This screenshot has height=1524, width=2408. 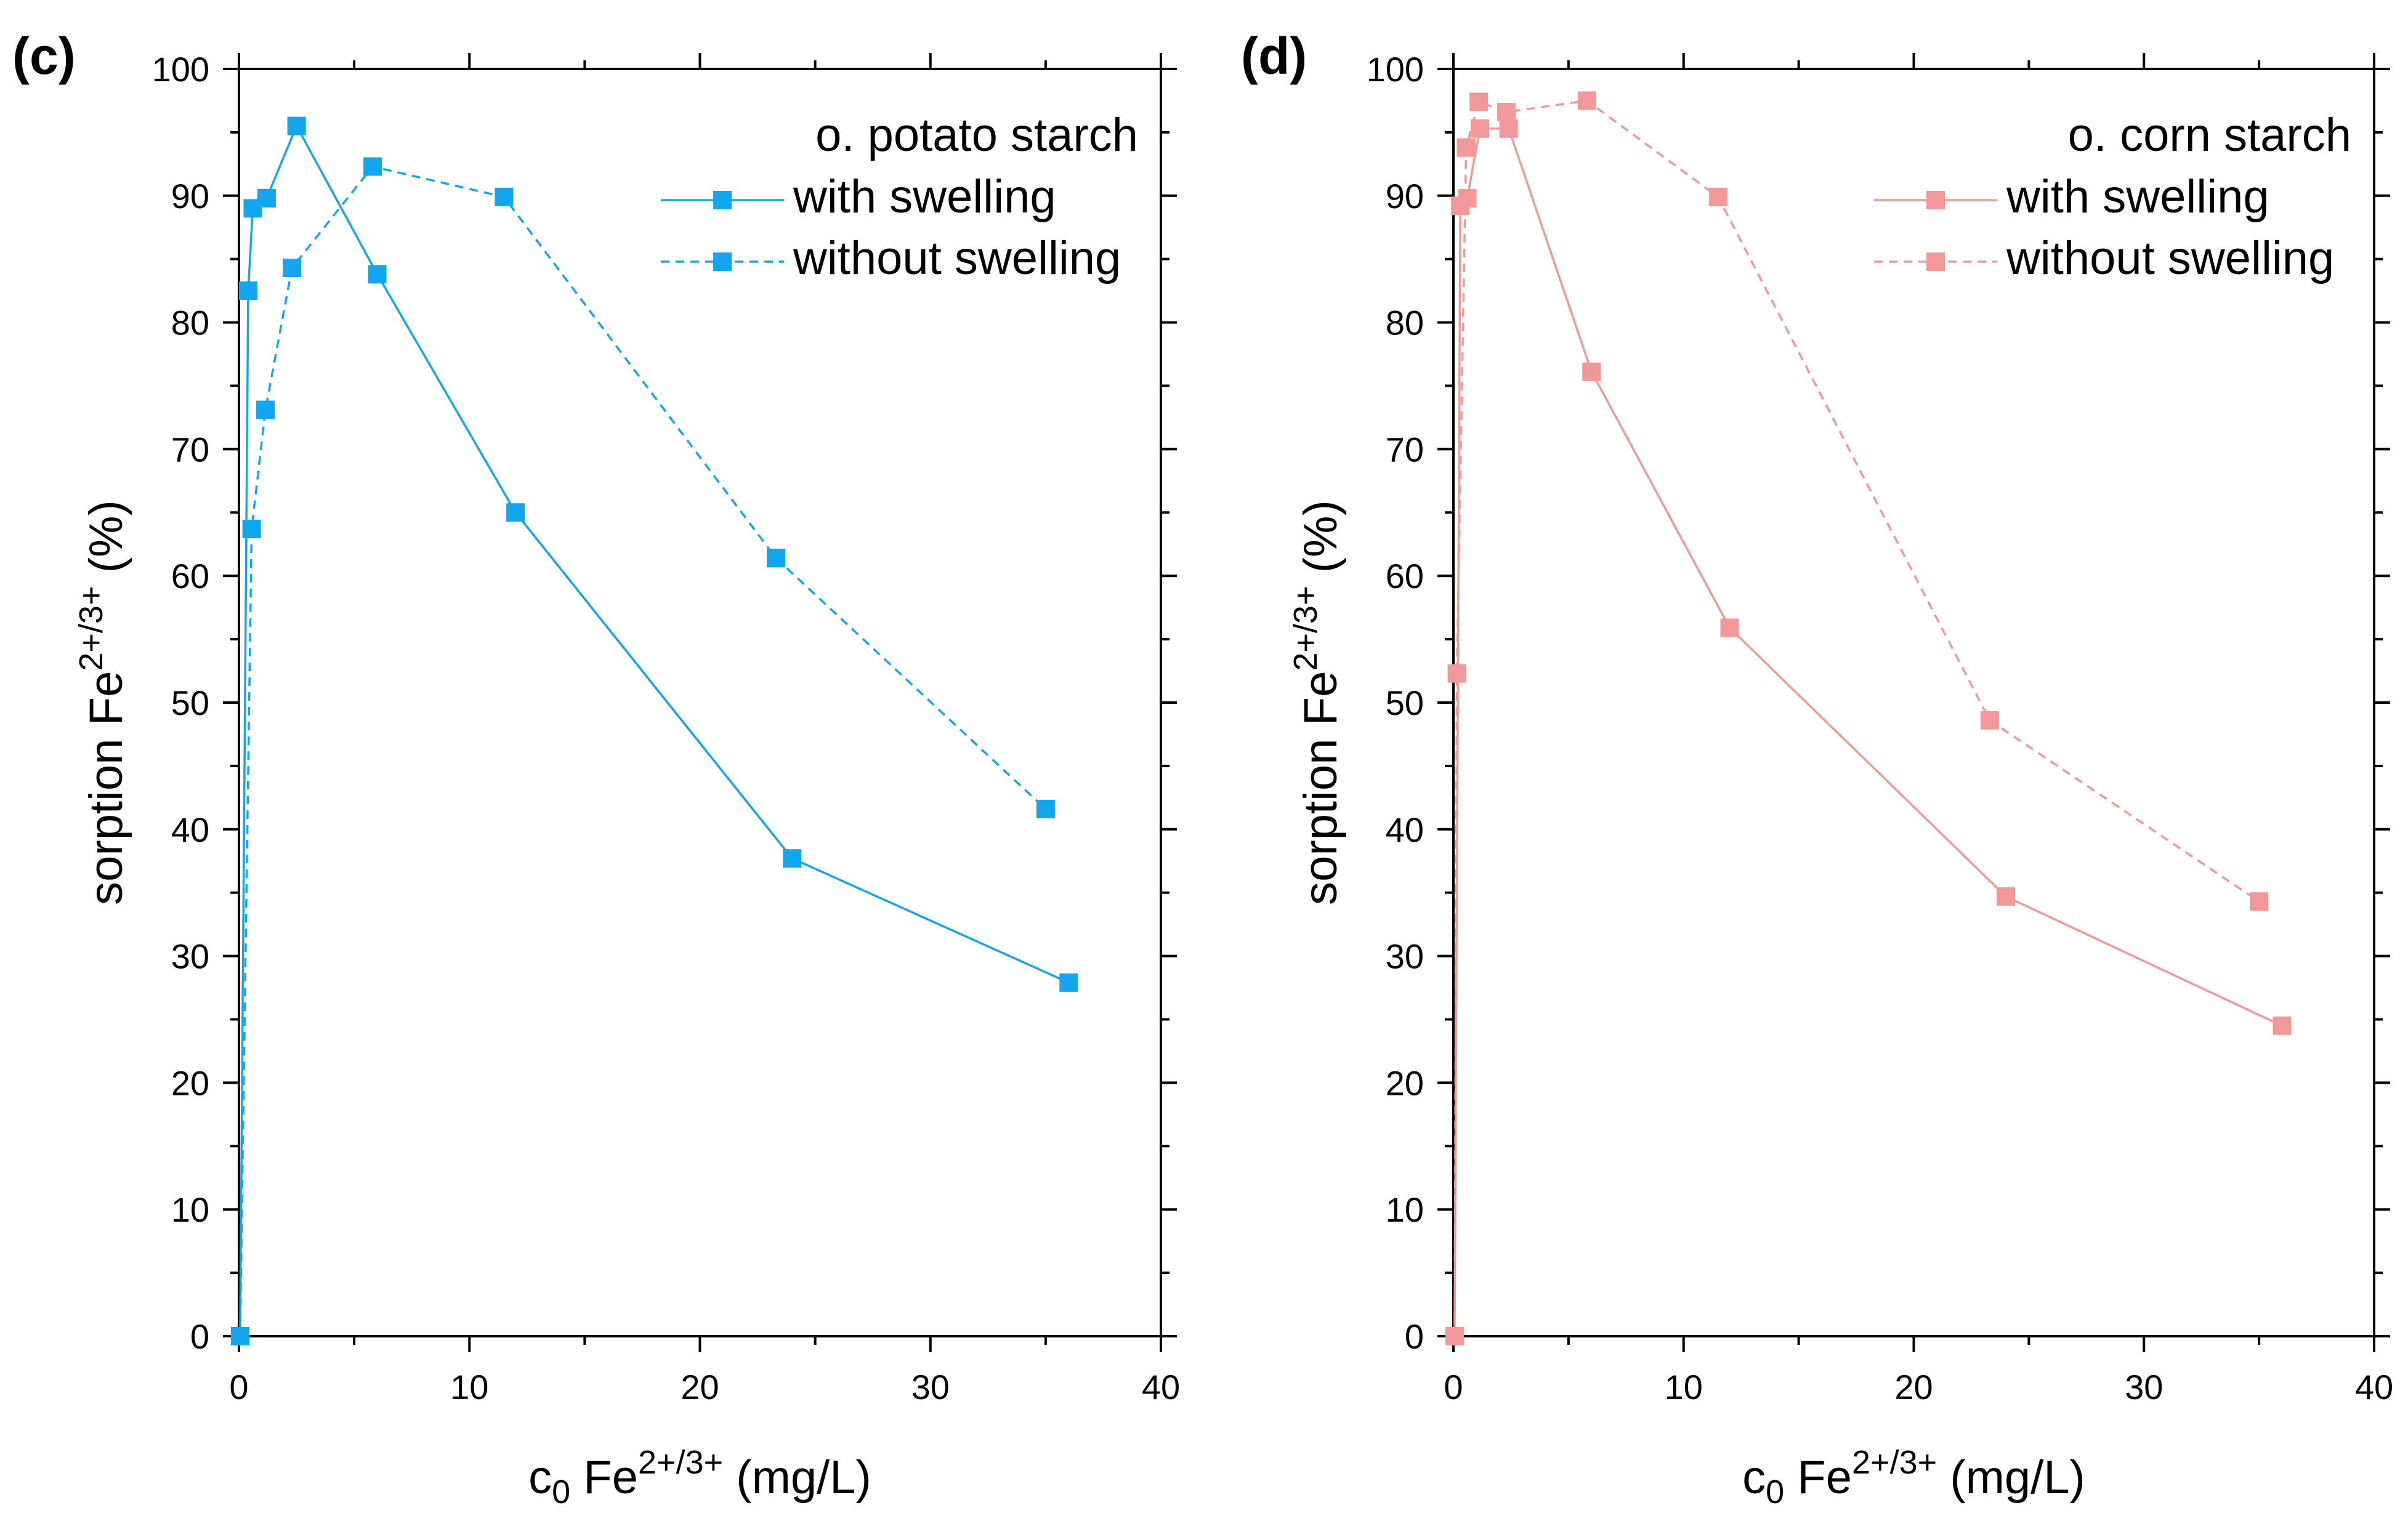 I want to click on panel-d-x-axis-label: c0 Fe2+/3+ (mg/L), so click(x=1913, y=1477).